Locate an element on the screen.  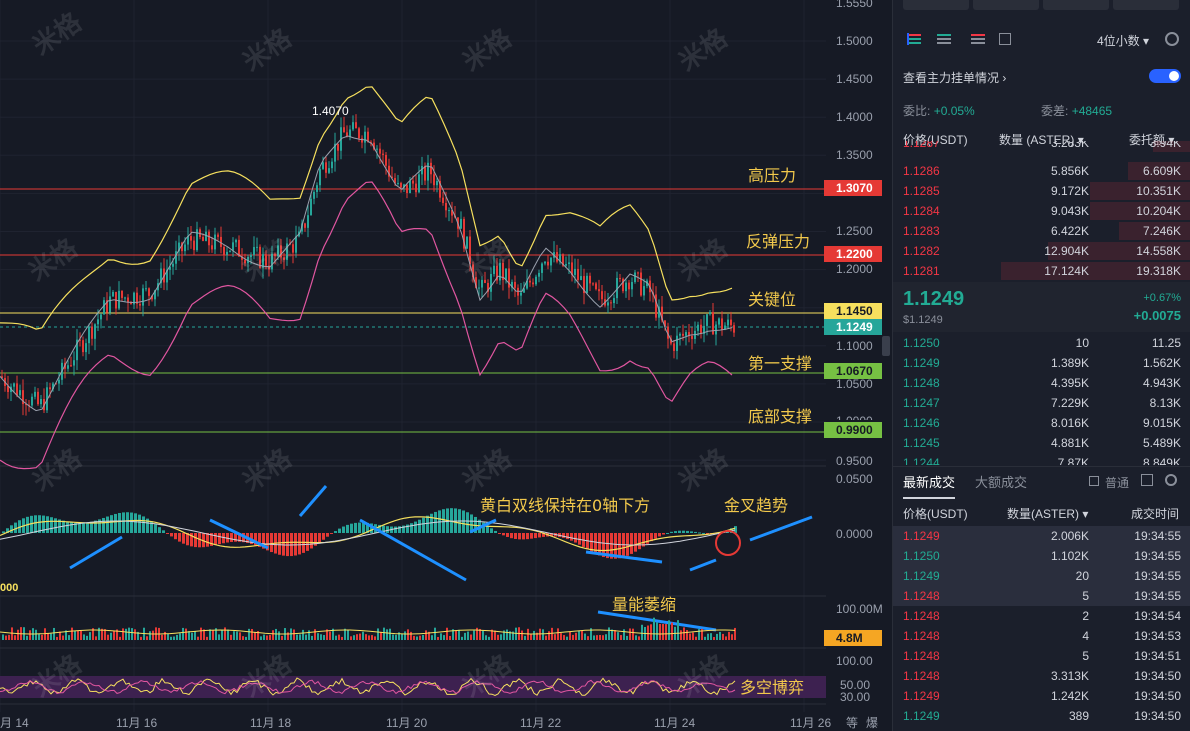
view-bids-icon is located at coordinates (944, 39).